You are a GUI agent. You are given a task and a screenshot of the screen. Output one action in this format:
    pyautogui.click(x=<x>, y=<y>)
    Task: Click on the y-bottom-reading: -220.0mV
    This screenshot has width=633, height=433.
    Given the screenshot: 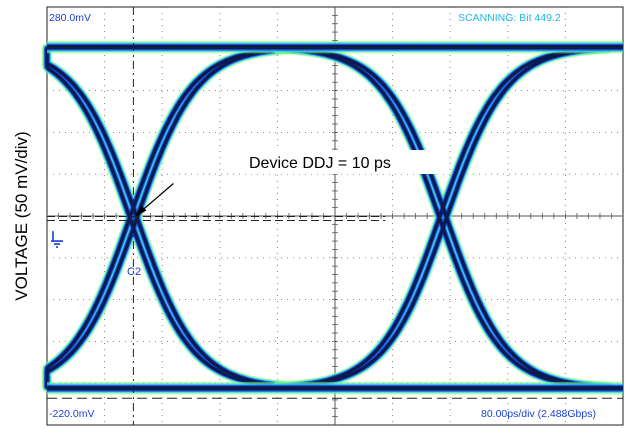 What is the action you would take?
    pyautogui.click(x=72, y=414)
    